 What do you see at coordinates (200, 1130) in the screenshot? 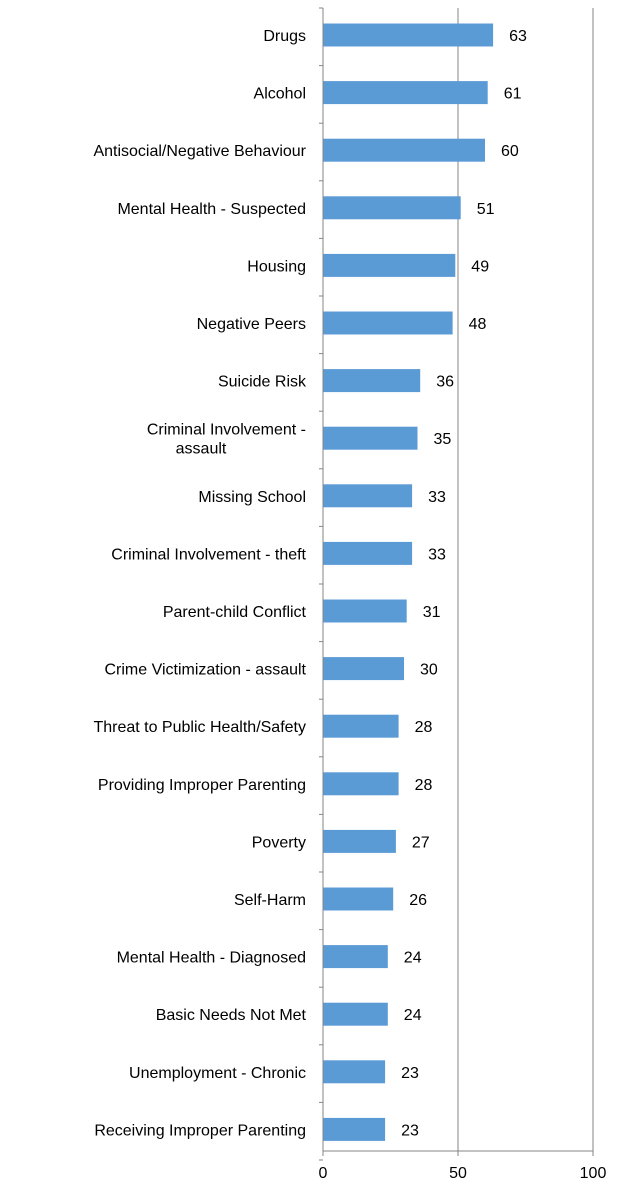
I see `category-label: Receiving Improper Parenting` at bounding box center [200, 1130].